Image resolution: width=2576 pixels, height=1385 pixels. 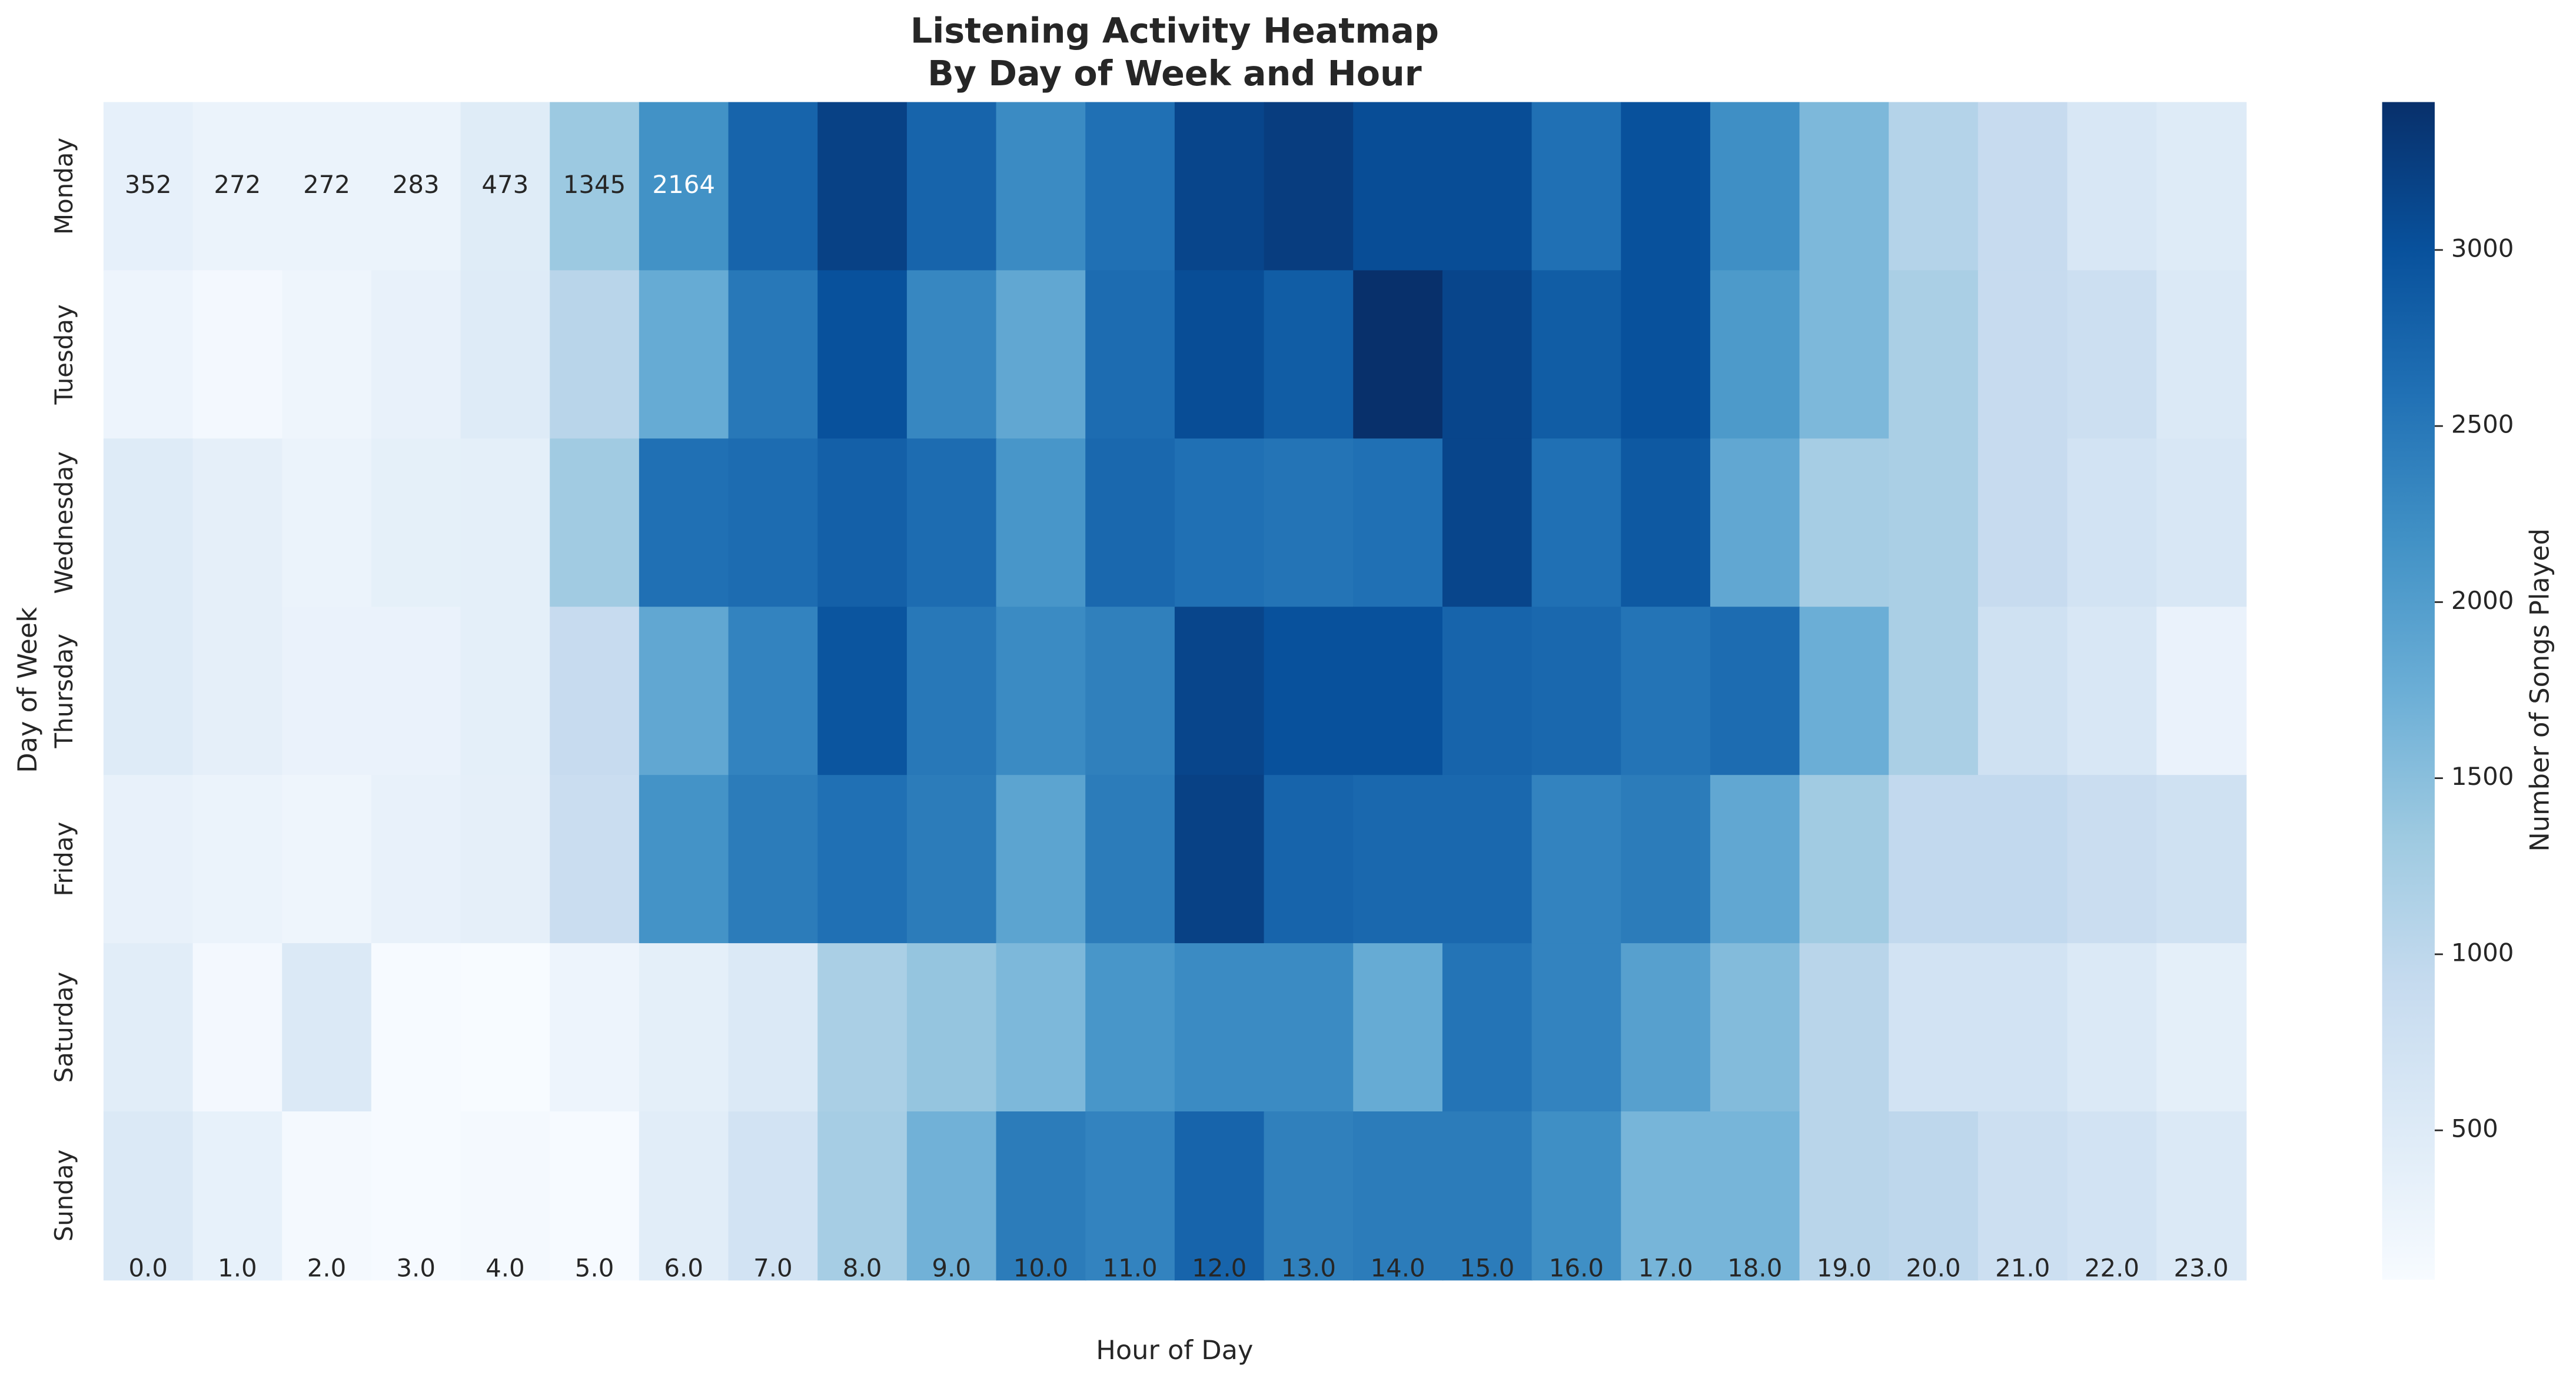 I want to click on x-tick-label: 23.0, so click(x=2200, y=1268).